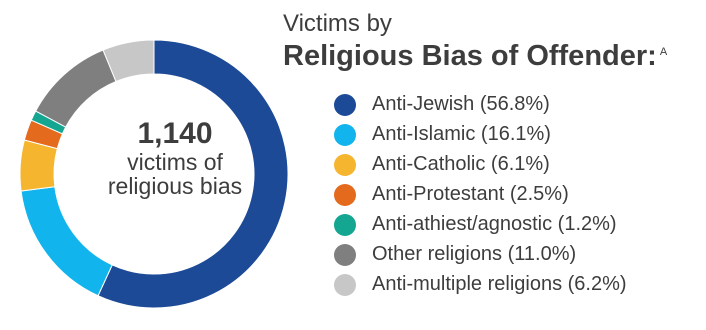  Describe the element at coordinates (175, 133) in the screenshot. I see `total-victims-count: 1,140` at that location.